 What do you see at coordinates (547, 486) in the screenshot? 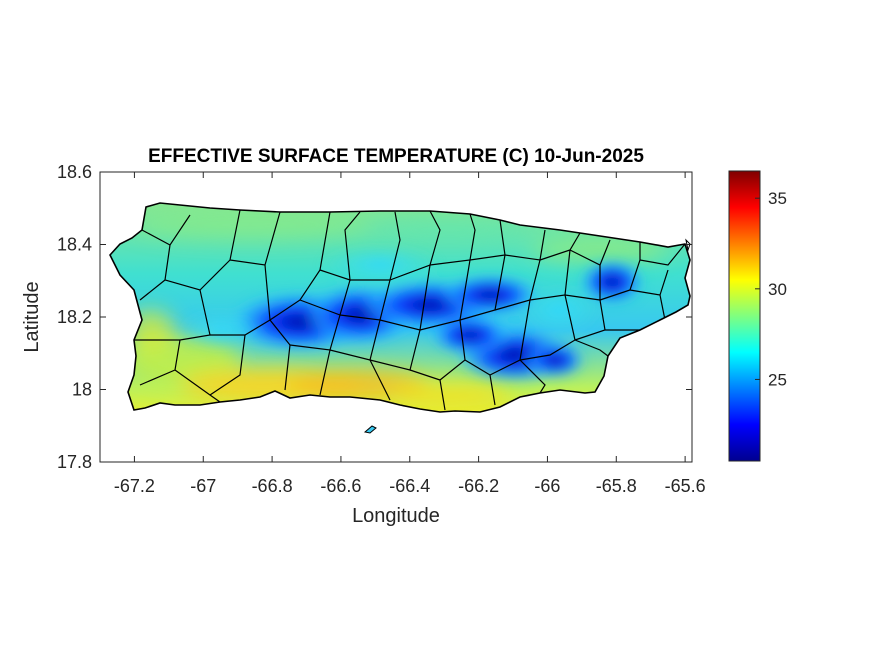
I see `x-tick-label: -66` at bounding box center [547, 486].